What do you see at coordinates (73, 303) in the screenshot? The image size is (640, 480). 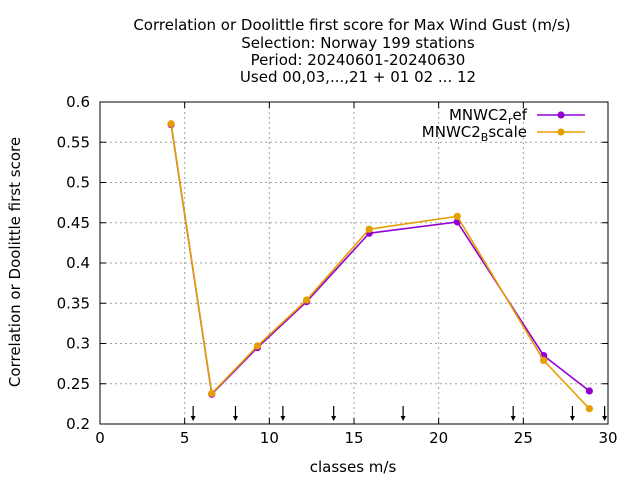 I see `y-tick-label: 0.35` at bounding box center [73, 303].